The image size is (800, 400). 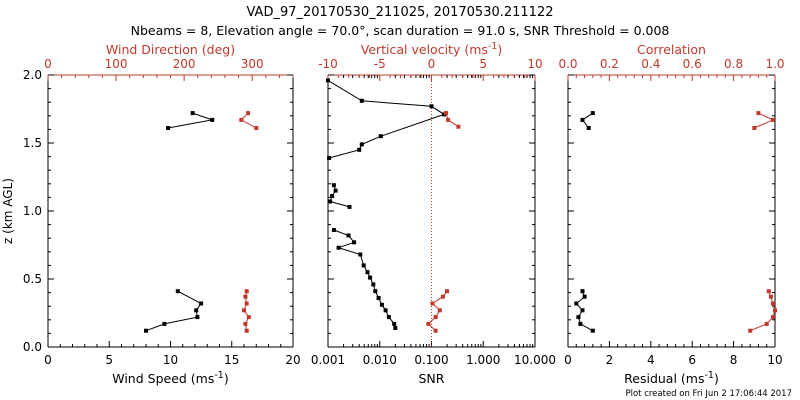 What do you see at coordinates (32, 279) in the screenshot?
I see `y-tick-label: 0.5` at bounding box center [32, 279].